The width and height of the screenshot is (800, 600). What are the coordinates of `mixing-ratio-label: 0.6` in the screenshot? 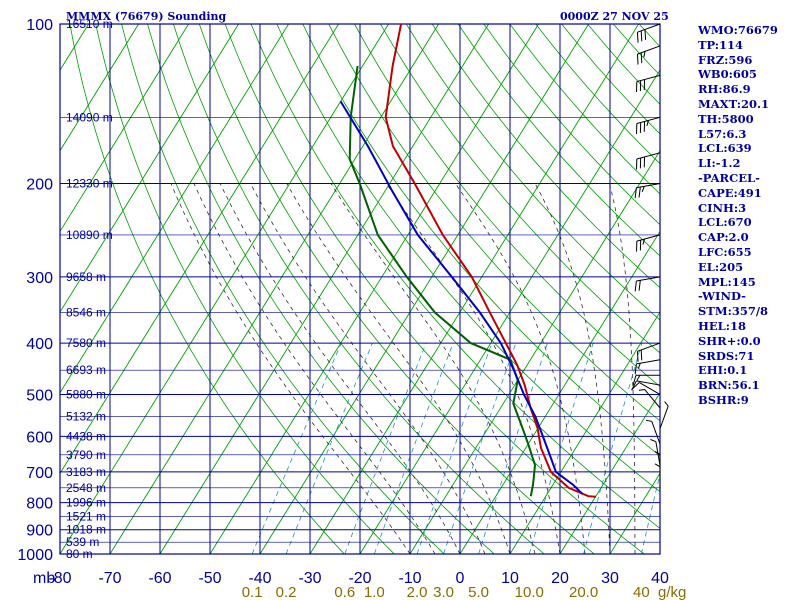 It's located at (344, 592).